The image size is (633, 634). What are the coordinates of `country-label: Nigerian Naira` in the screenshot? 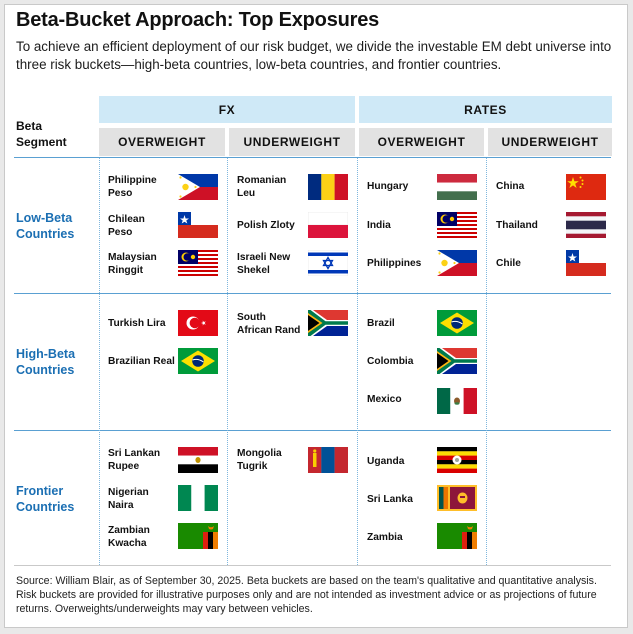 It's located at (128, 499).